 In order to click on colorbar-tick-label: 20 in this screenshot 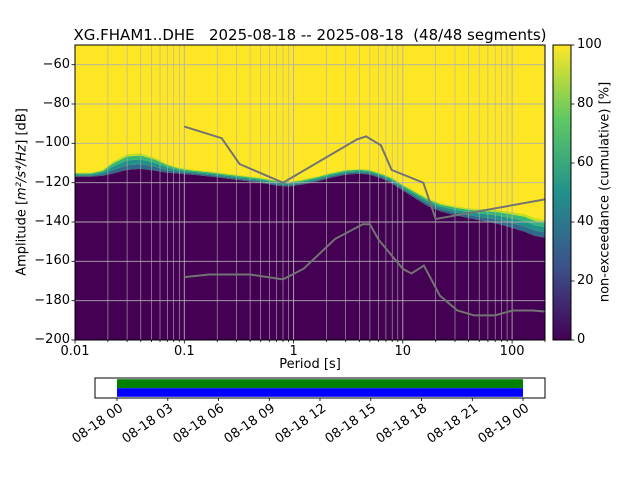, I will do `click(585, 280)`.